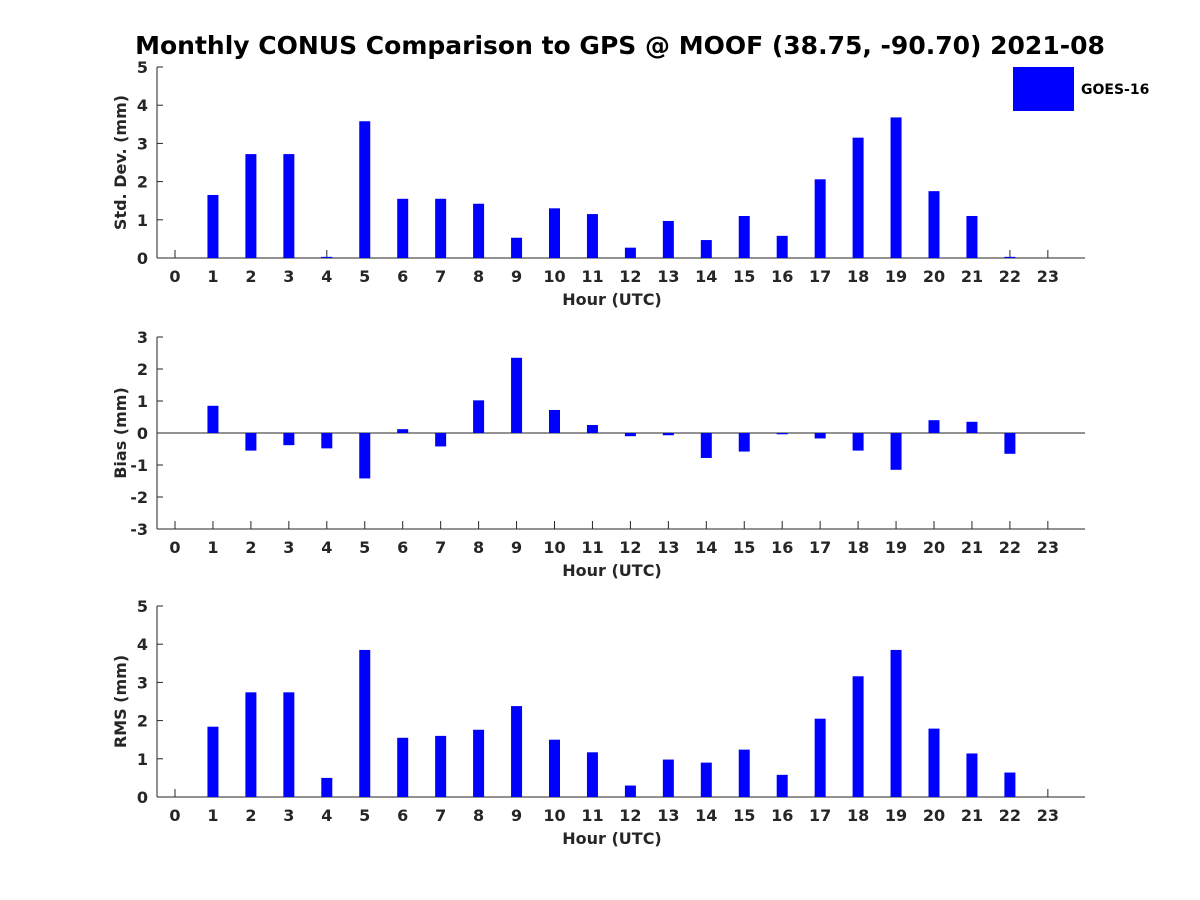 This screenshot has height=900, width=1200. Describe the element at coordinates (820, 547) in the screenshot. I see `bias-x-tick-label: 17` at that location.